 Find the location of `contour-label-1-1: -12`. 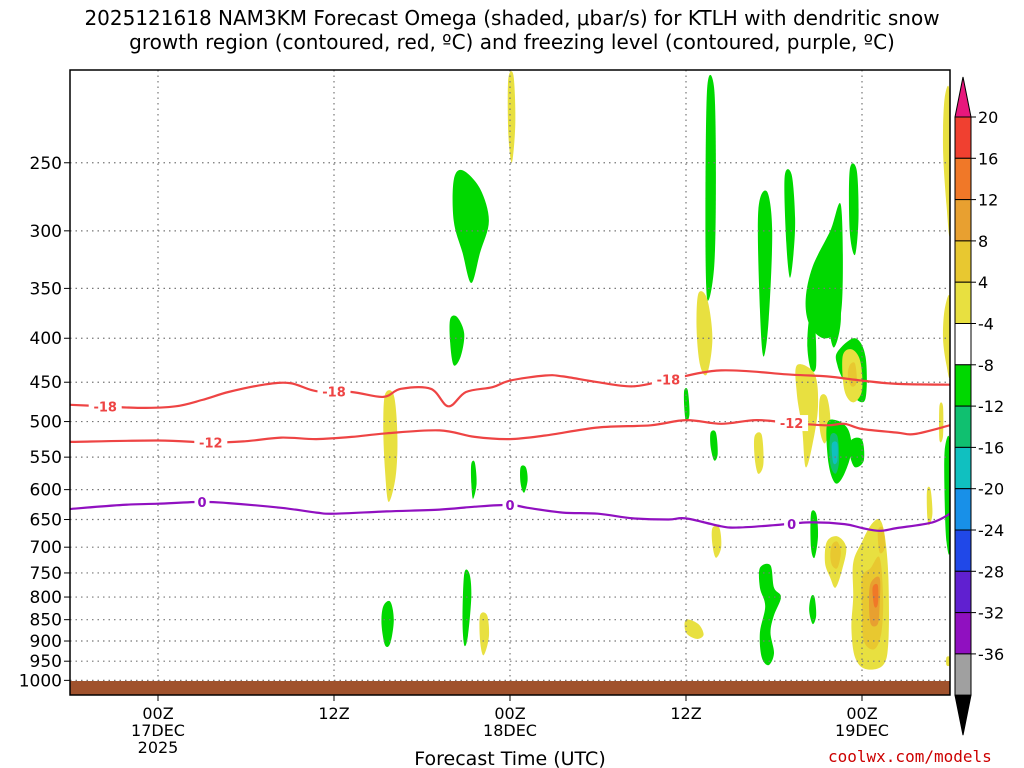

contour-label-1-1: -12 is located at coordinates (792, 424).